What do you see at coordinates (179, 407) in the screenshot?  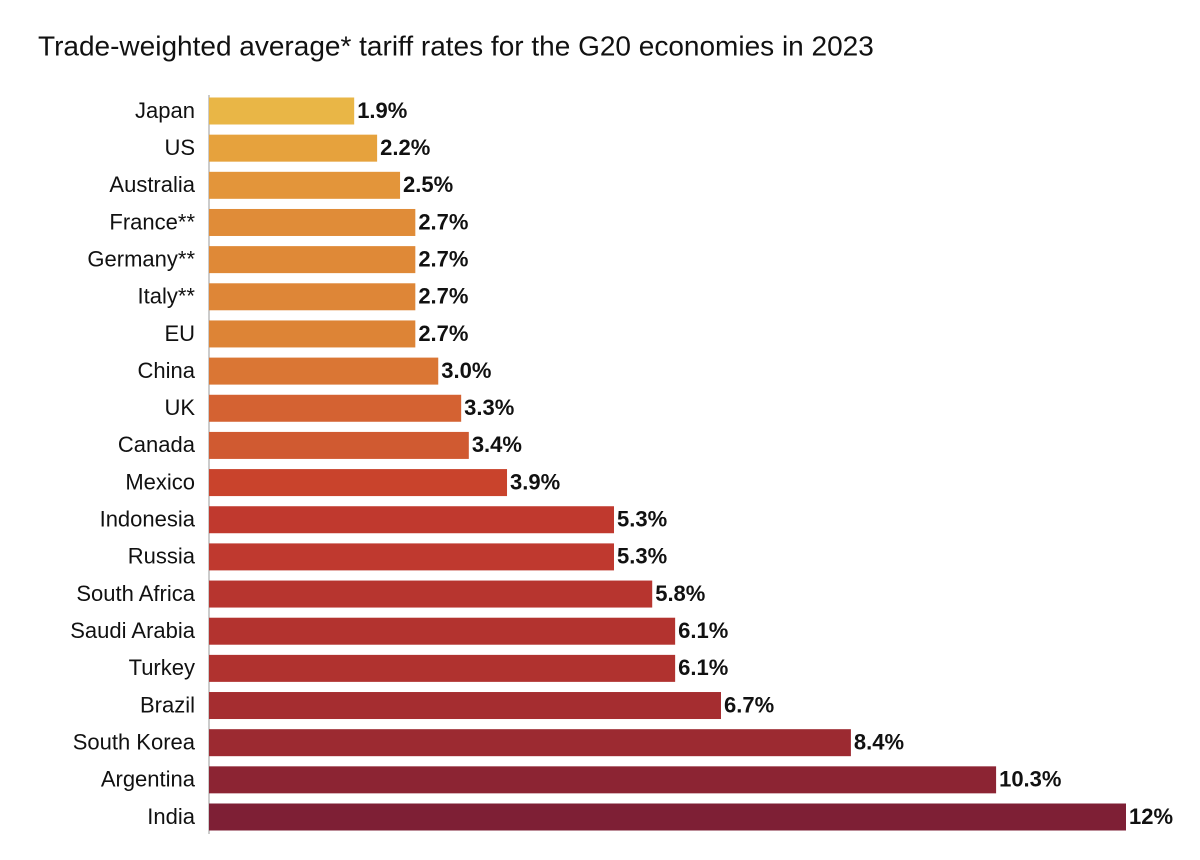 I see `y-tick-label: UK` at bounding box center [179, 407].